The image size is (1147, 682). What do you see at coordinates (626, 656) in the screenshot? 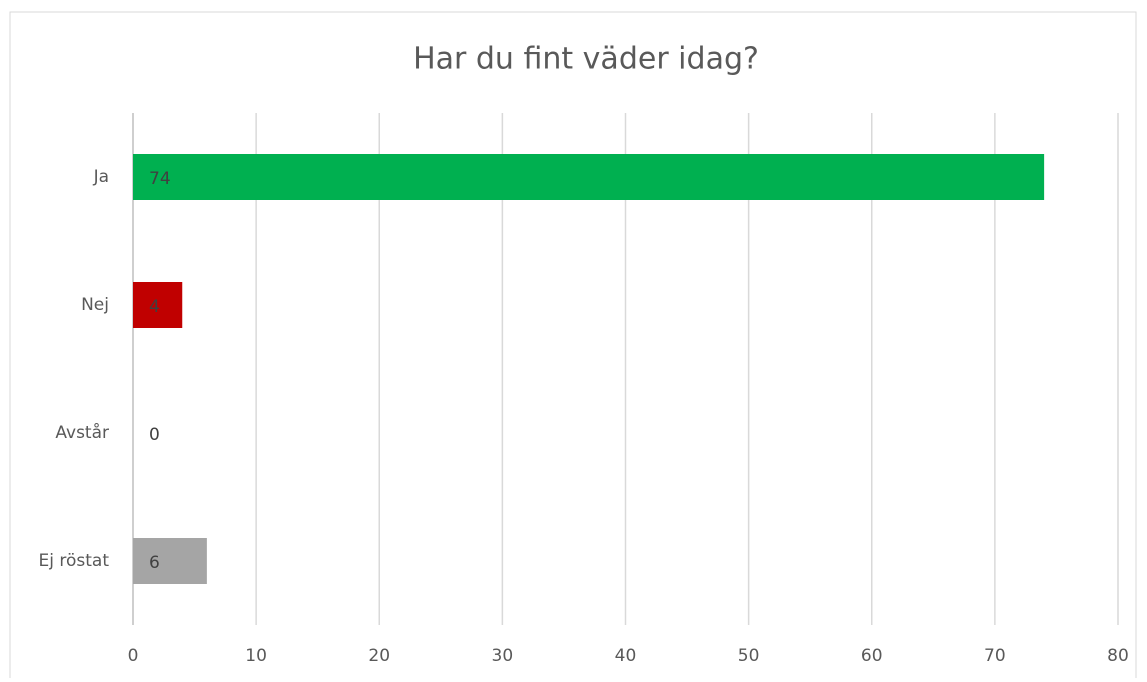
I see `x-tick-label: 40` at bounding box center [626, 656].